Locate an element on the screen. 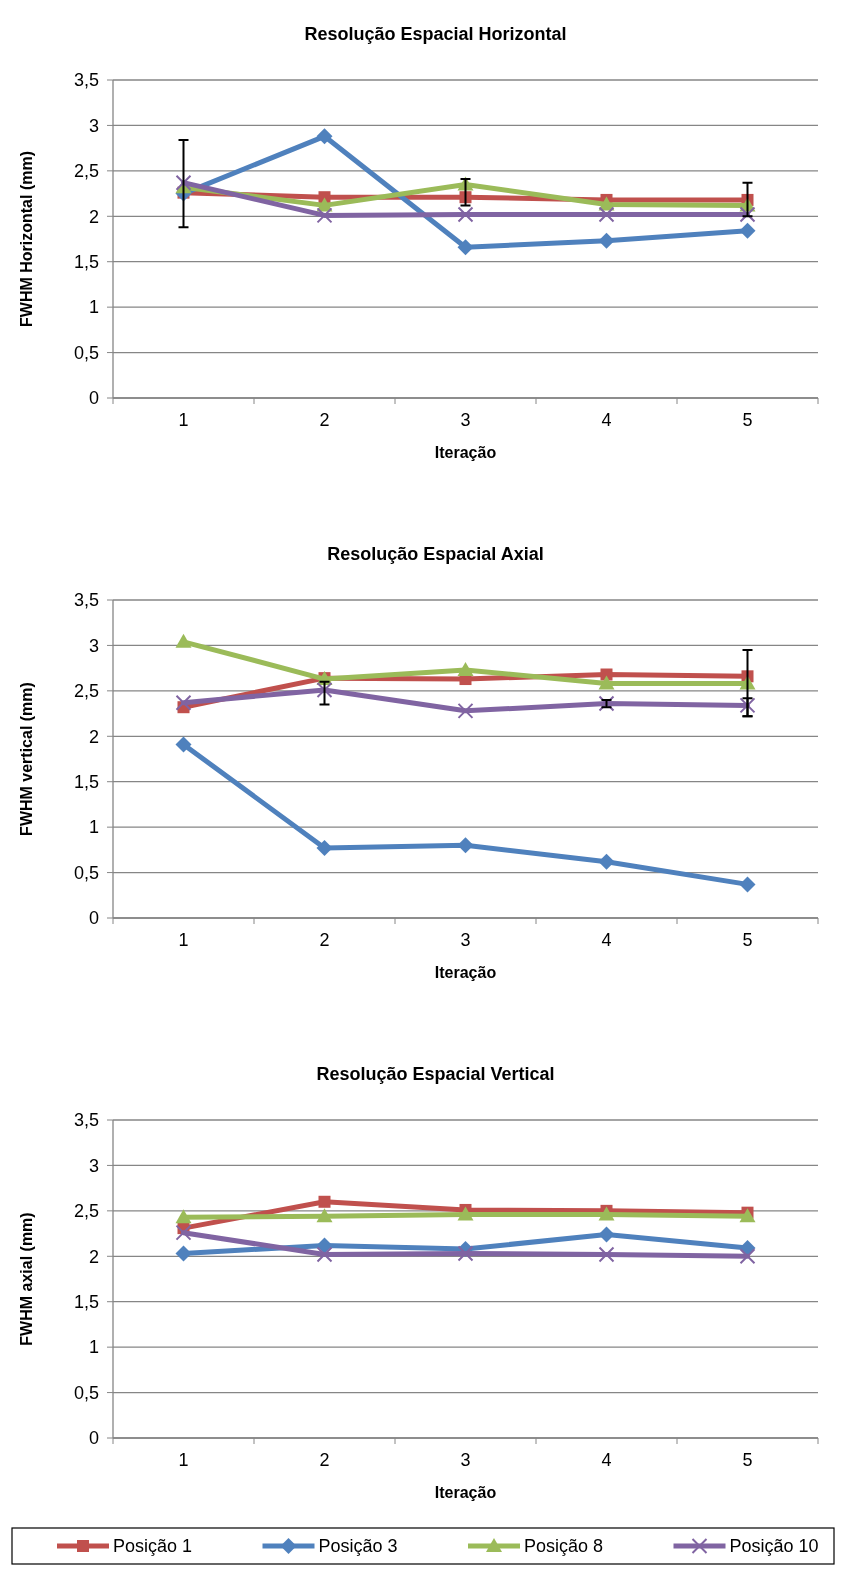 The width and height of the screenshot is (858, 1596). legend-label: Posição 1 is located at coordinates (153, 1546).